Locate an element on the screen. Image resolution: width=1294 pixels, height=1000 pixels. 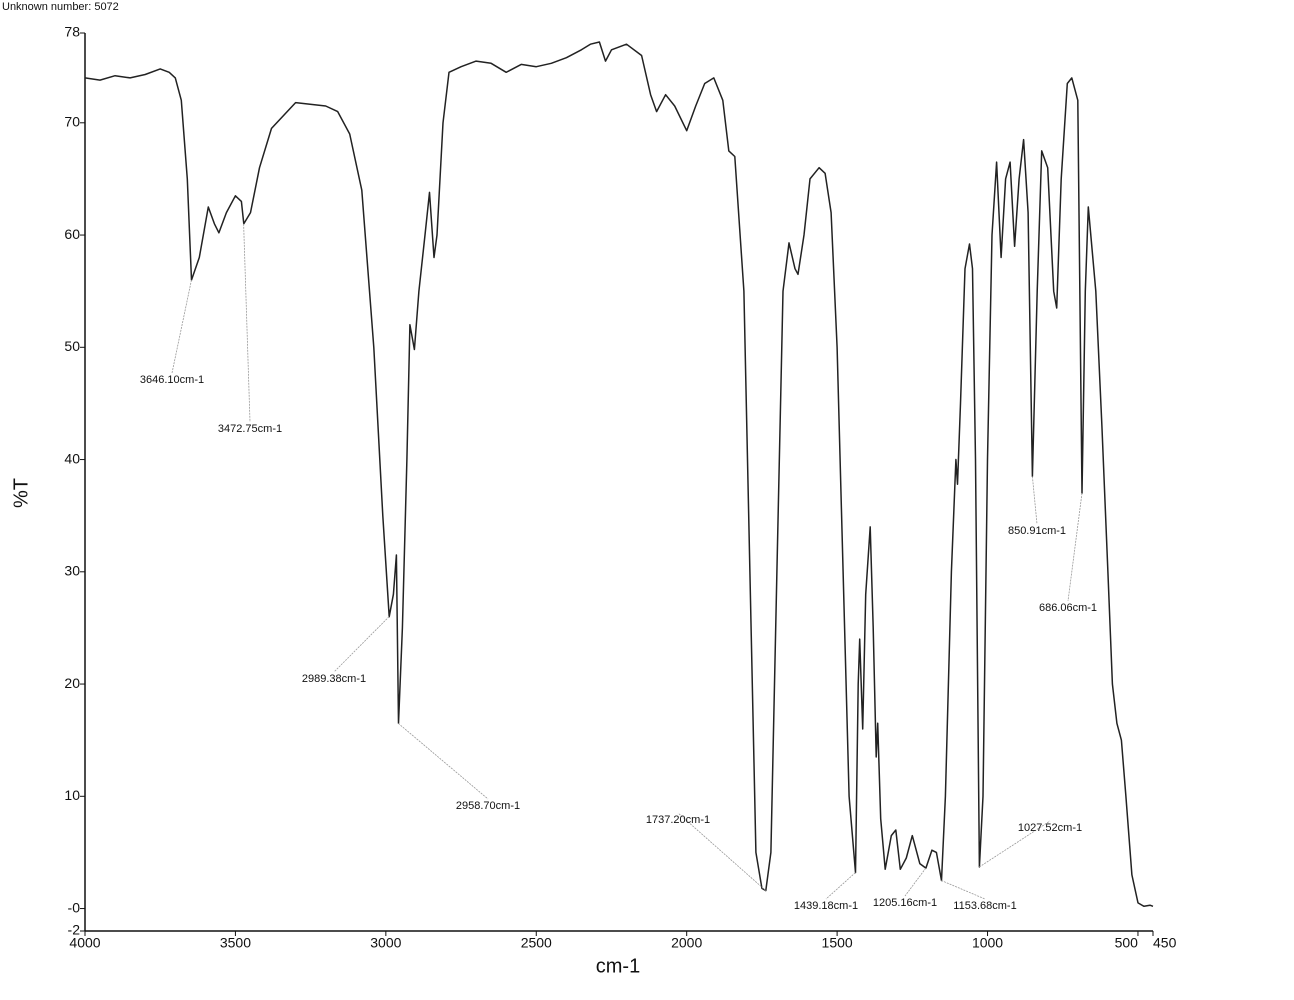
x-tick-label: 1000 is located at coordinates (987, 943).